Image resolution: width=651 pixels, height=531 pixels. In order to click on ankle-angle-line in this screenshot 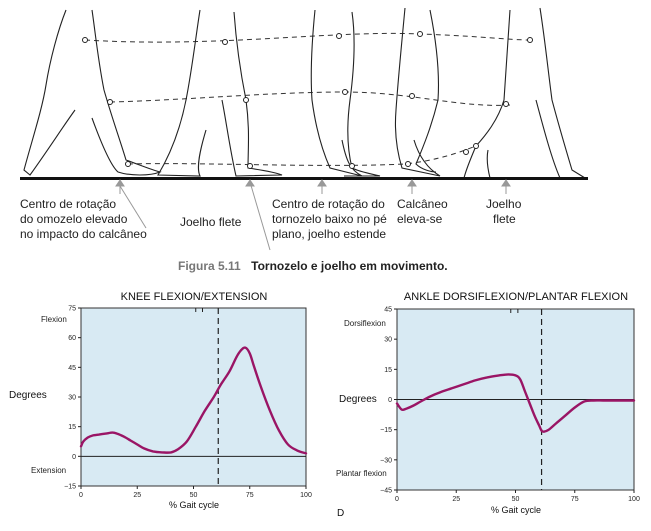, I will do `click(515, 403)`.